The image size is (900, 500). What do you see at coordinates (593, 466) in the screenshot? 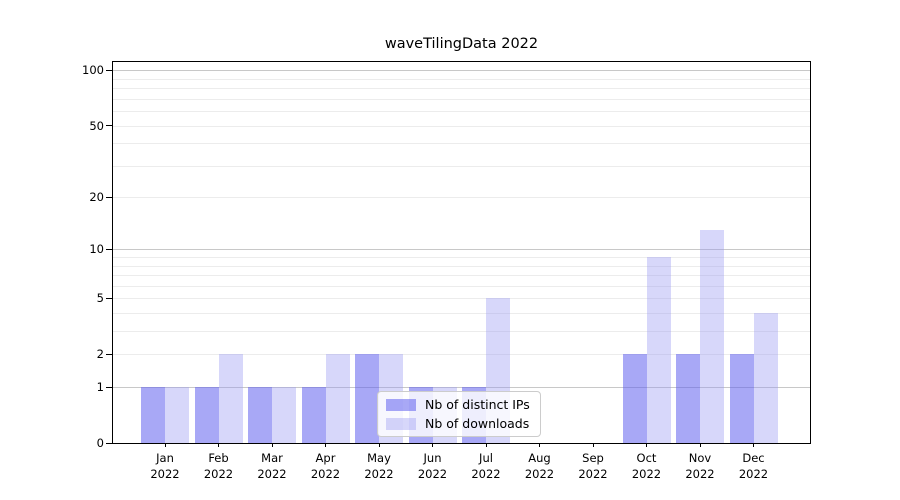
I see `x-axis-tick-label: Sep 2022` at bounding box center [593, 466].